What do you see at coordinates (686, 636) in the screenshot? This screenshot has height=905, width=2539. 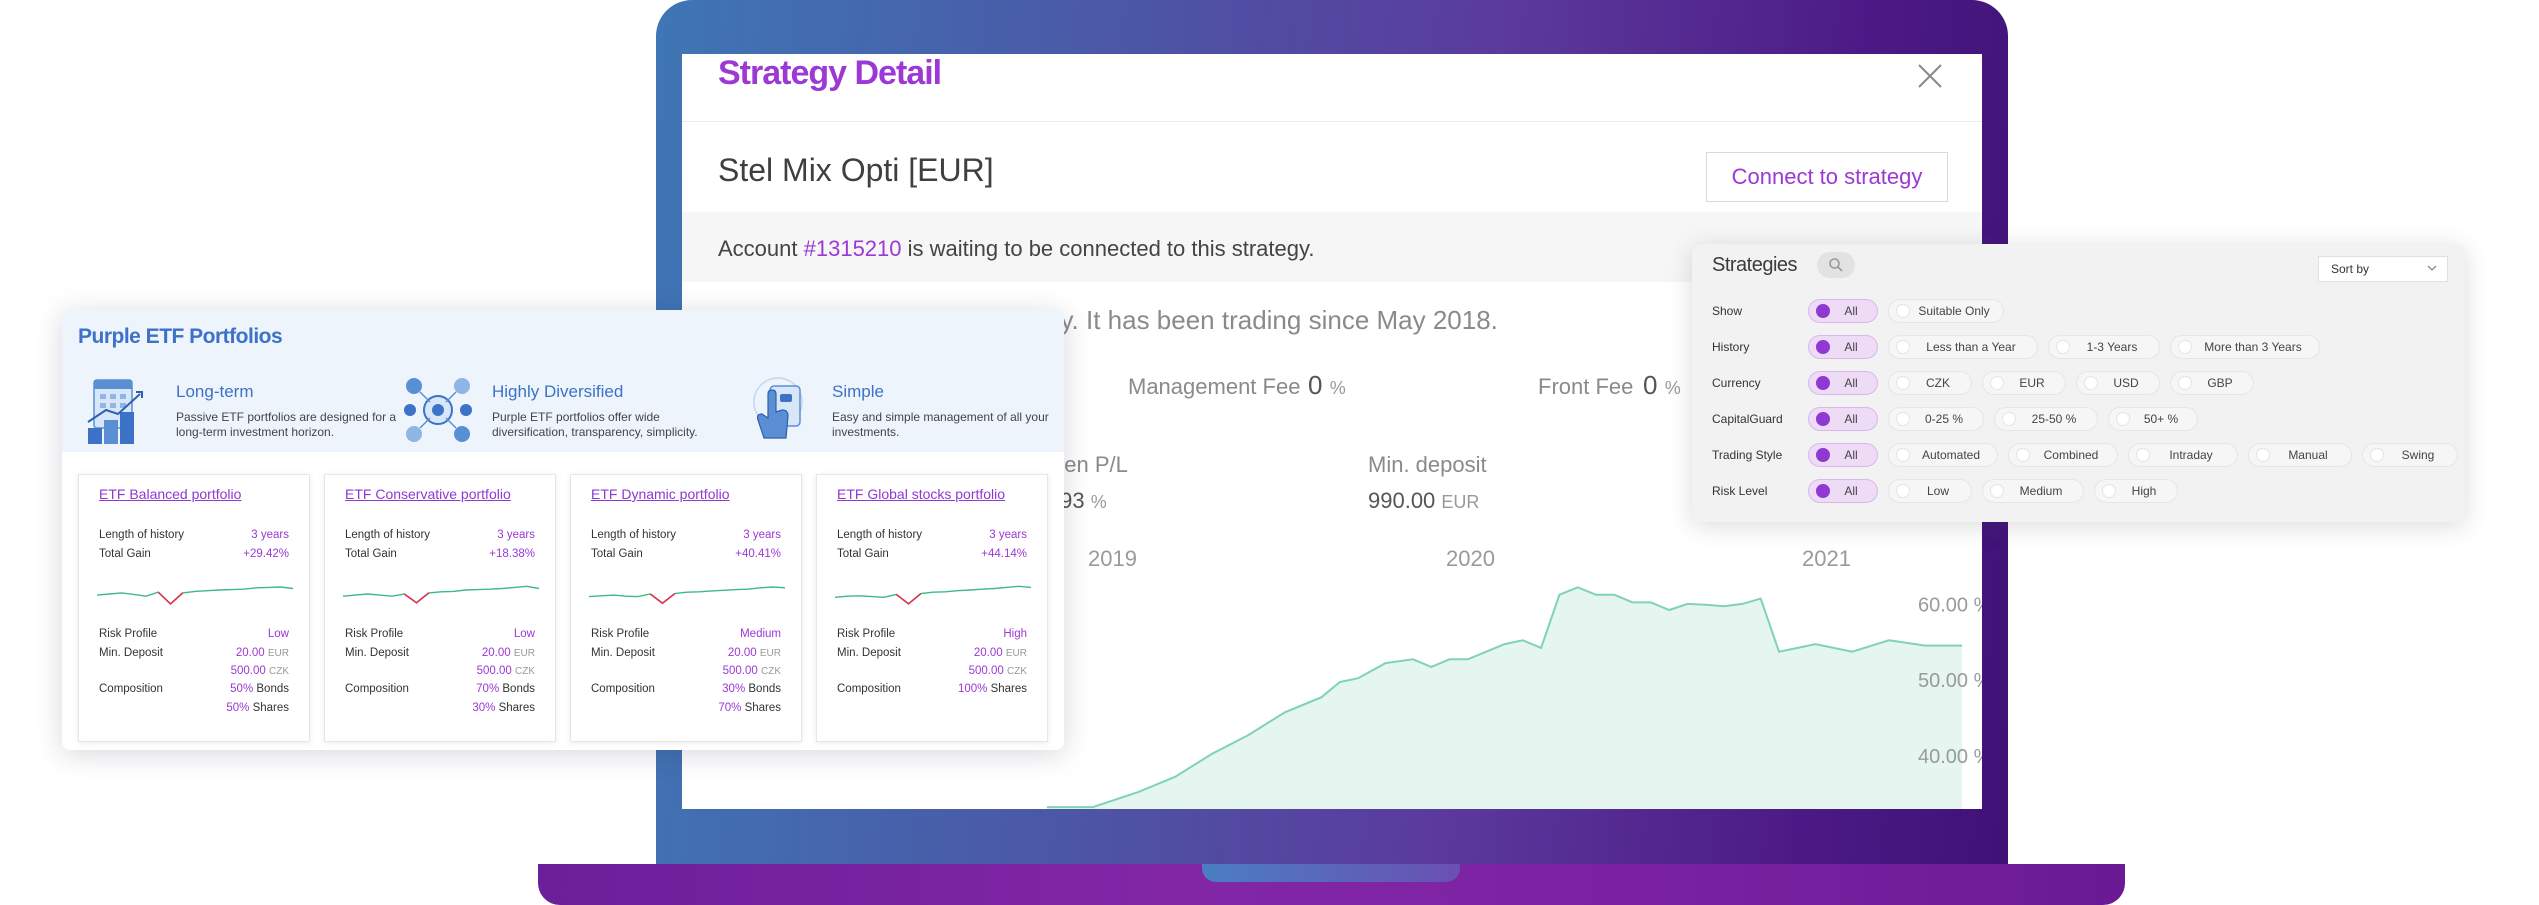 I see `risk-row: Risk Profile Medium` at bounding box center [686, 636].